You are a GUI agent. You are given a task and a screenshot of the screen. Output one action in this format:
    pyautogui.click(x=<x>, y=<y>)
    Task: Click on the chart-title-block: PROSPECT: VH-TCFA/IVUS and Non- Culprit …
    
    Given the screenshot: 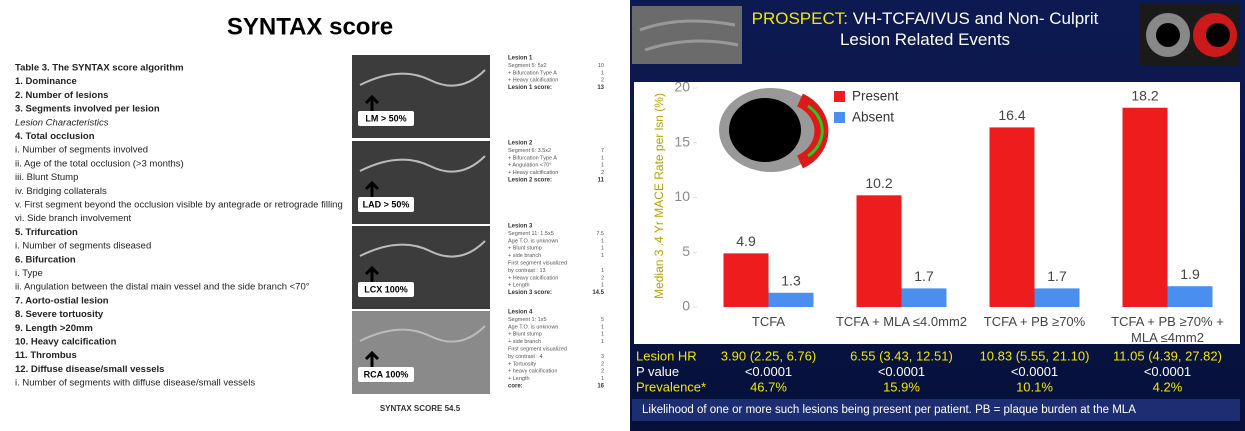 What is the action you would take?
    pyautogui.click(x=925, y=29)
    